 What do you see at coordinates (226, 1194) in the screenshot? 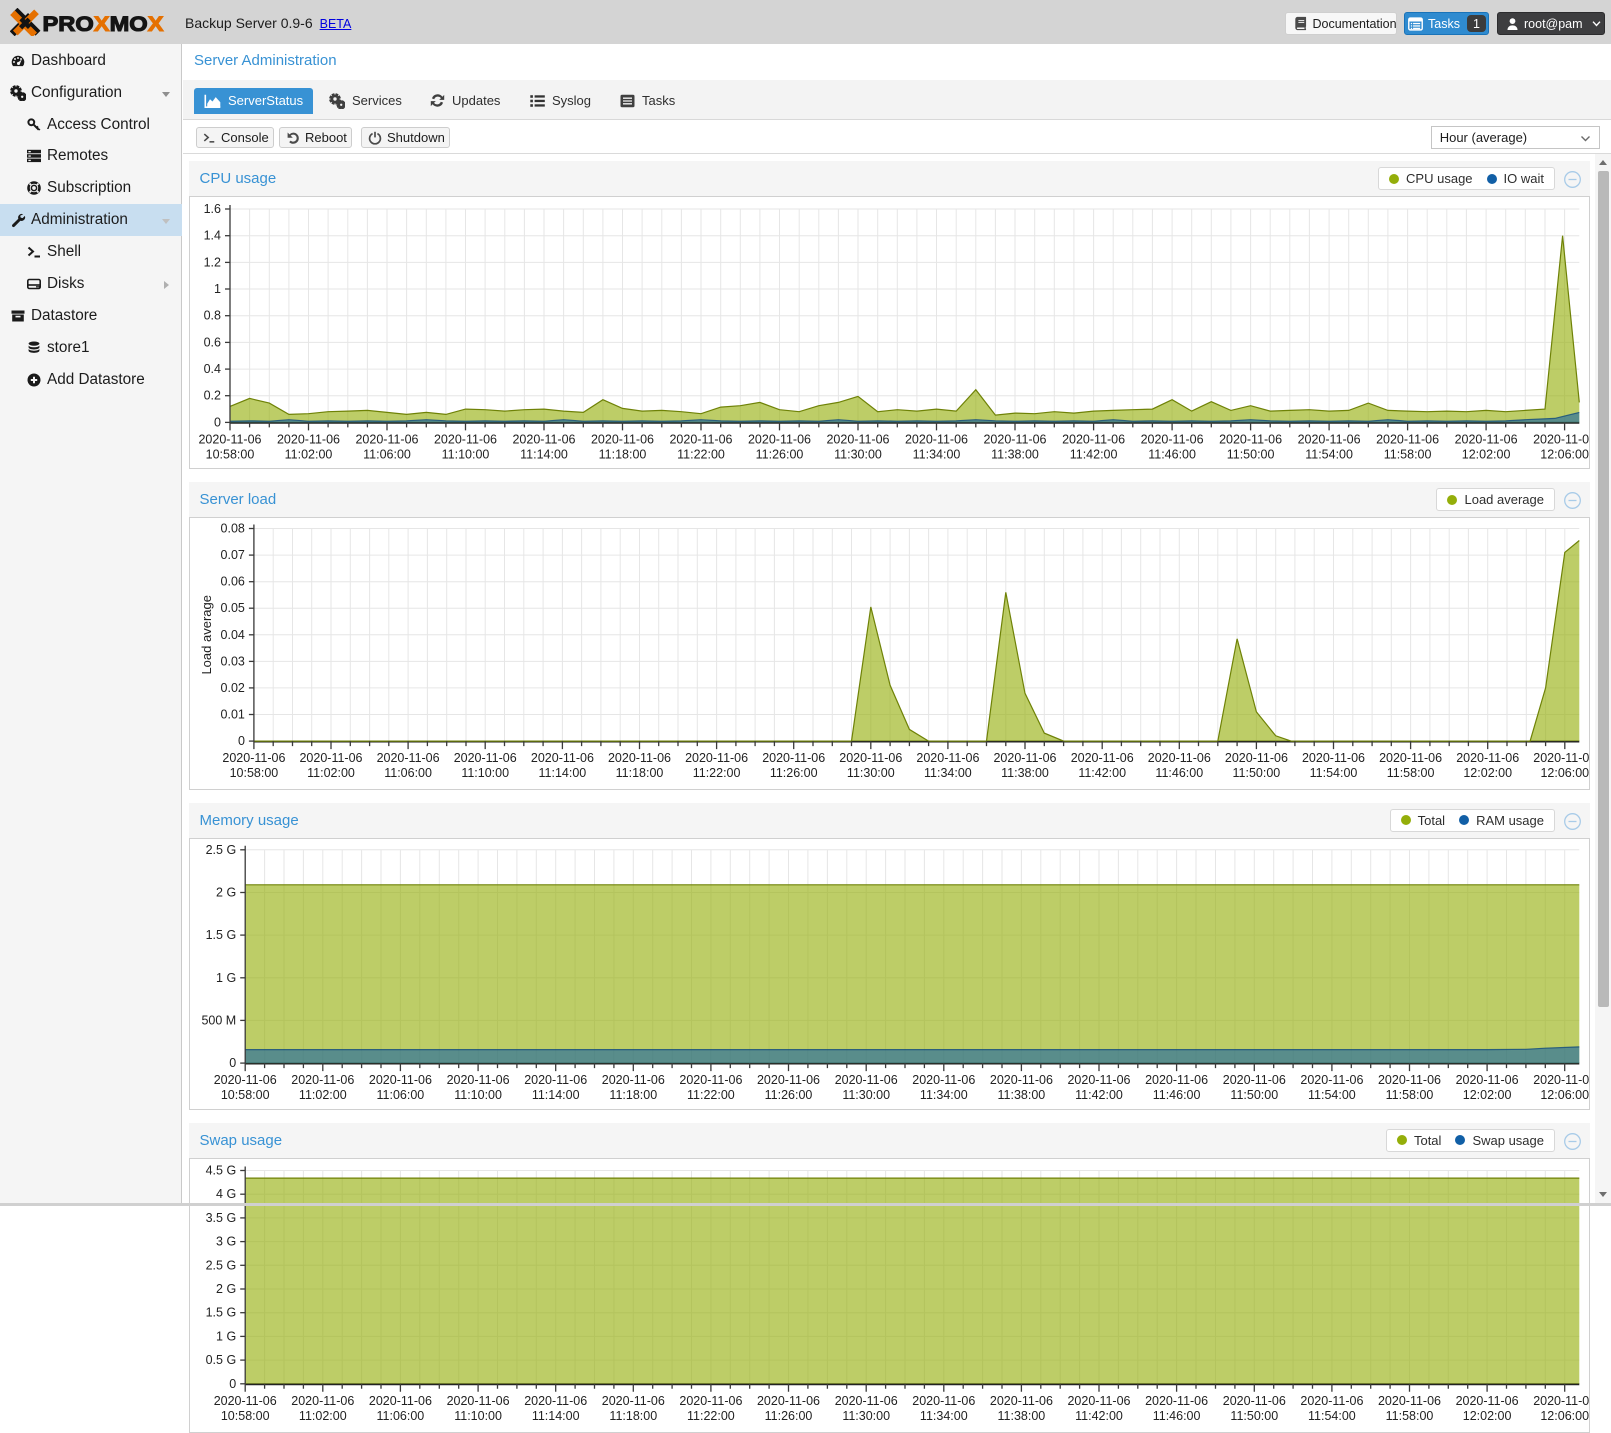
I see `svg-text: 4 G` at bounding box center [226, 1194].